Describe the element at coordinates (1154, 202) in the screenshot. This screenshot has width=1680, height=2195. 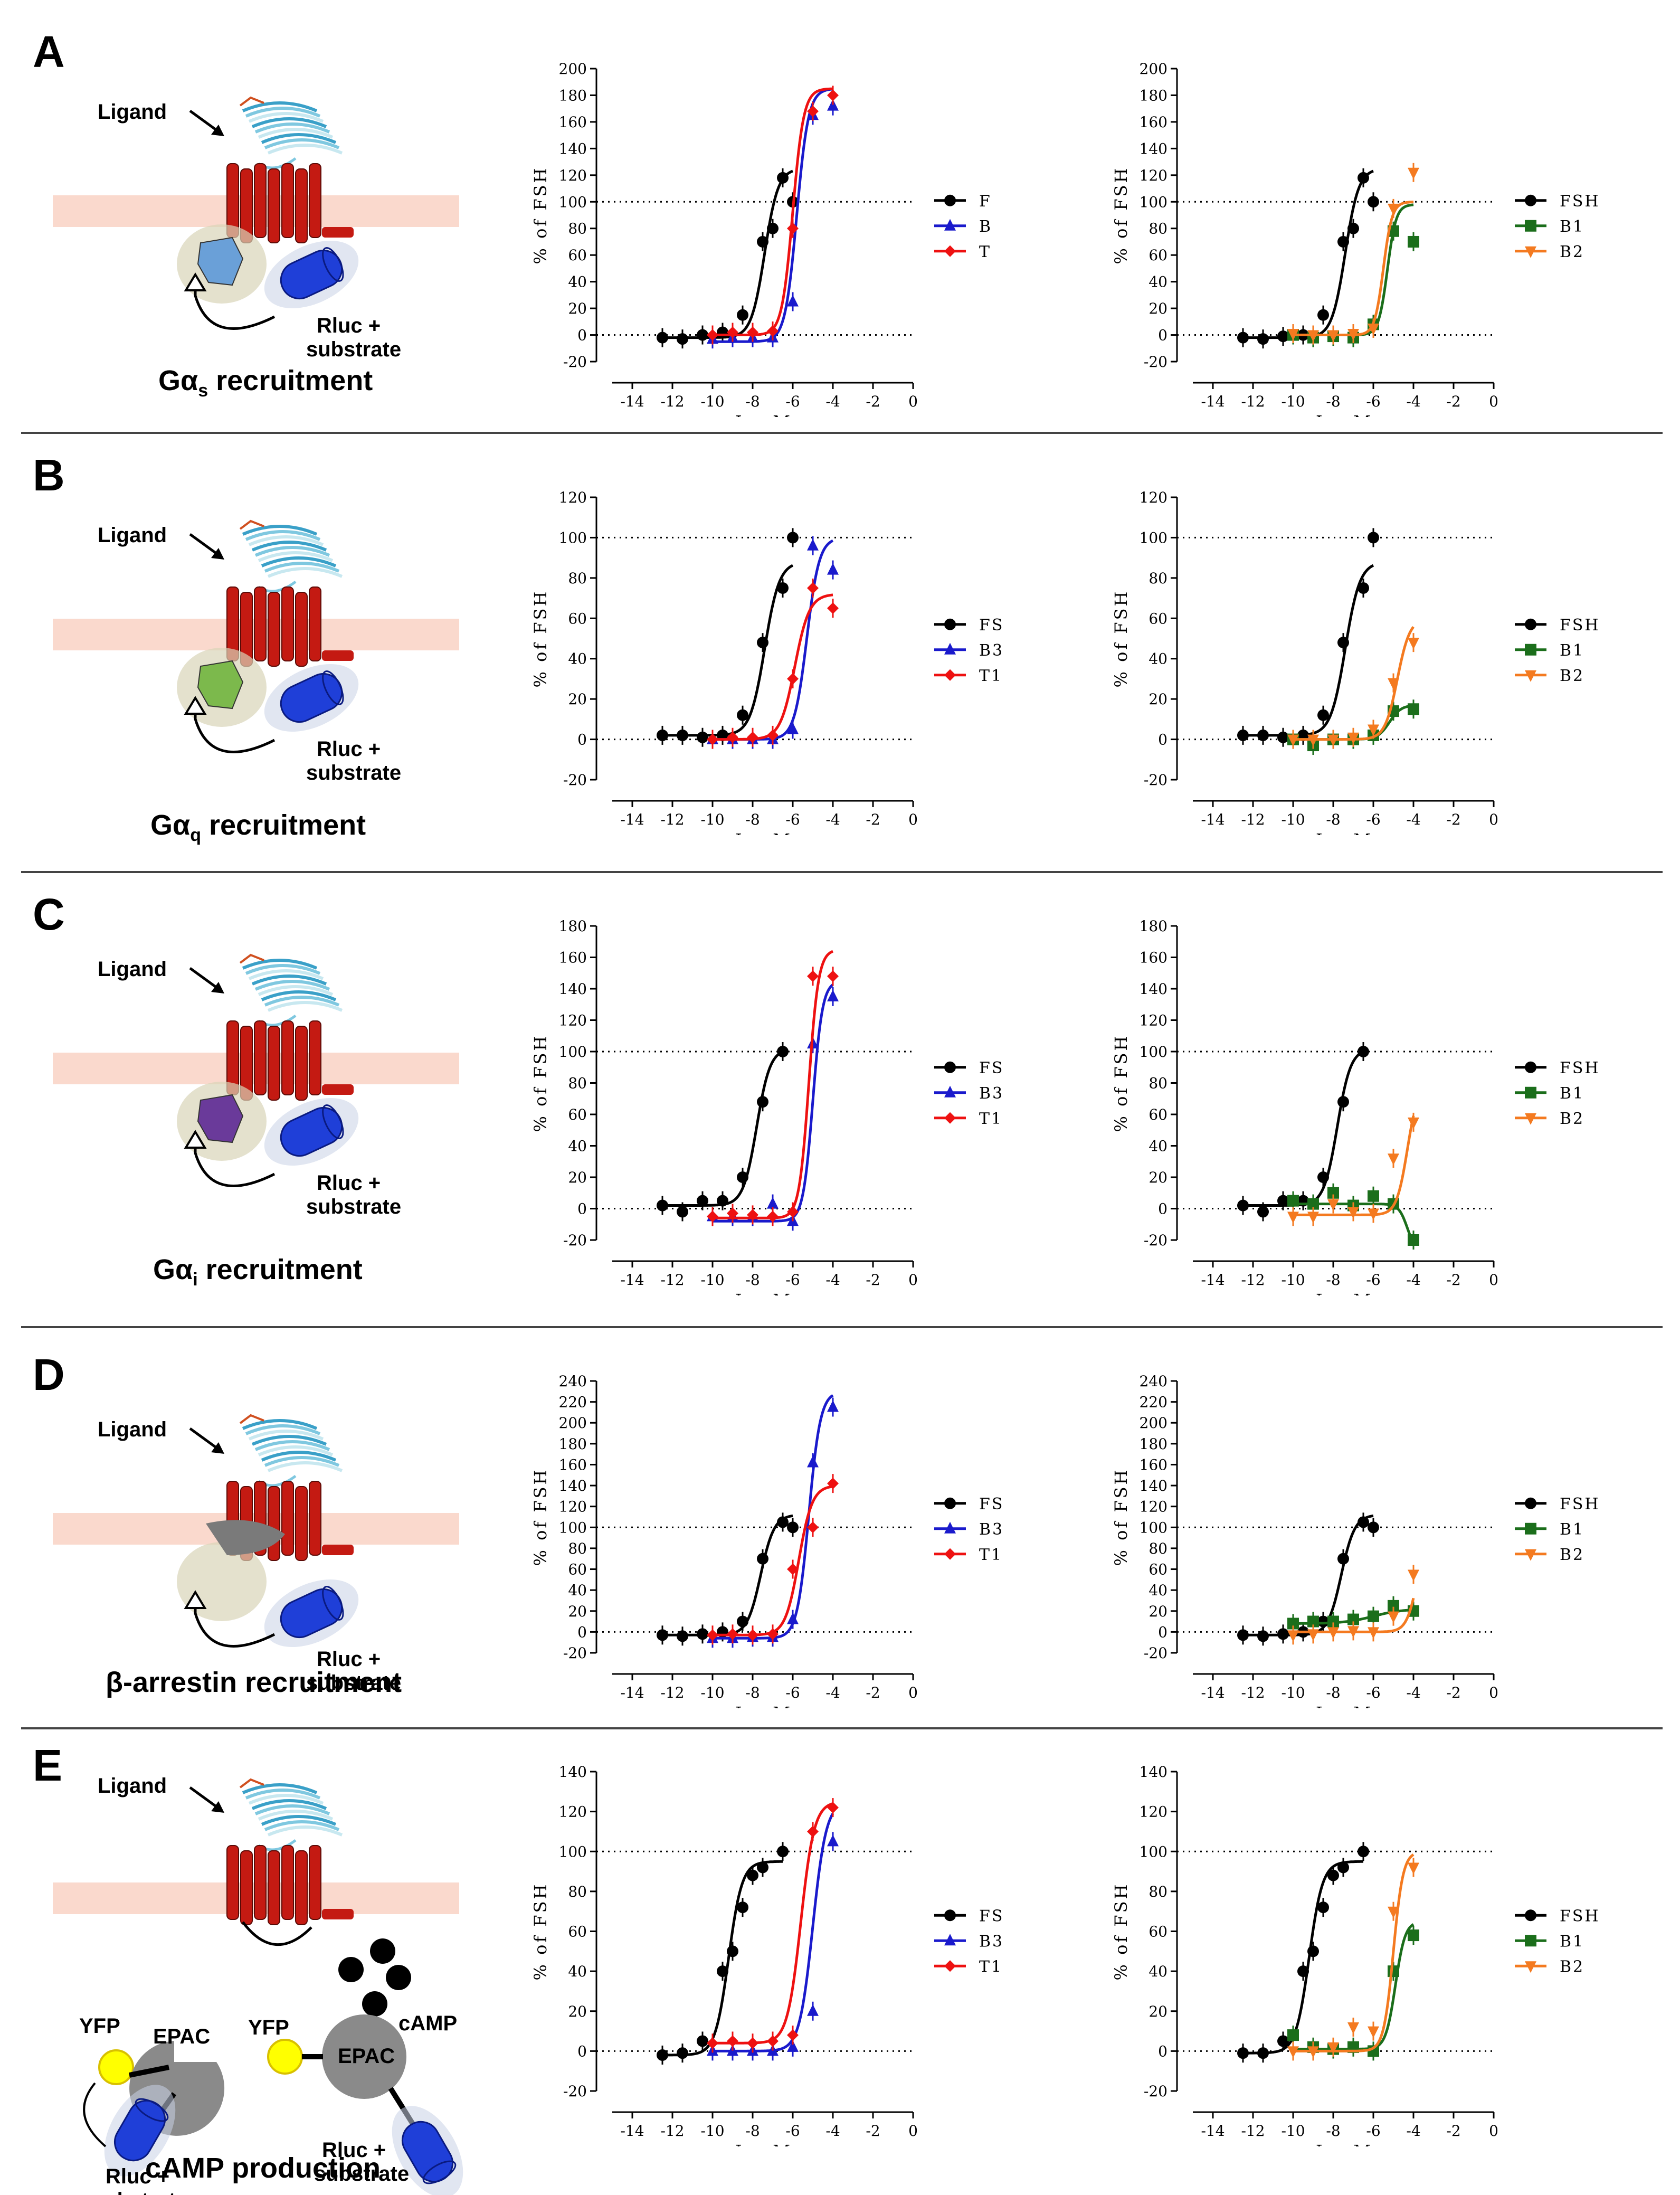
I see `y-tick-label: 100` at that location.